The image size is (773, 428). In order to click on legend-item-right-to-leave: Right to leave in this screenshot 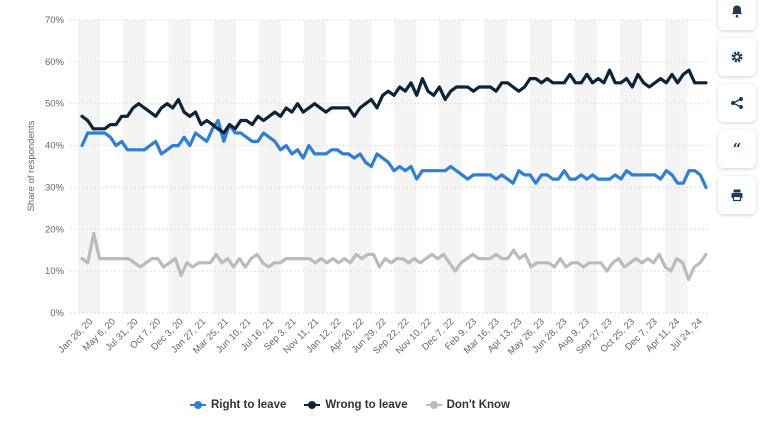, I will do `click(238, 405)`.